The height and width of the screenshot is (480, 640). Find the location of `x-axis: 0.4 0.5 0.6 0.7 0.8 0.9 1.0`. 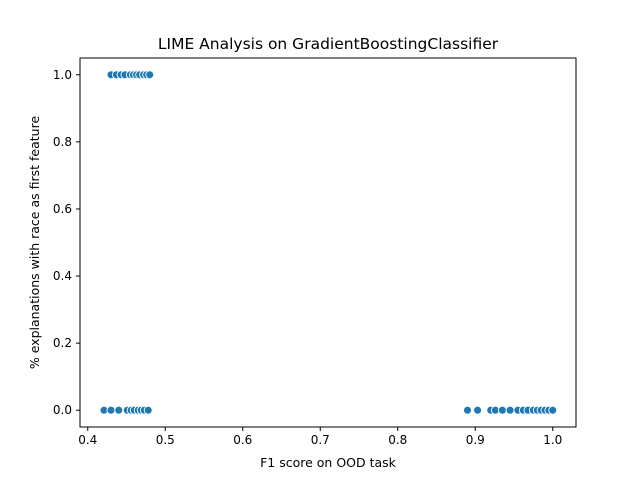

x-axis: 0.4 0.5 0.6 0.7 0.8 0.9 1.0 is located at coordinates (320, 437).